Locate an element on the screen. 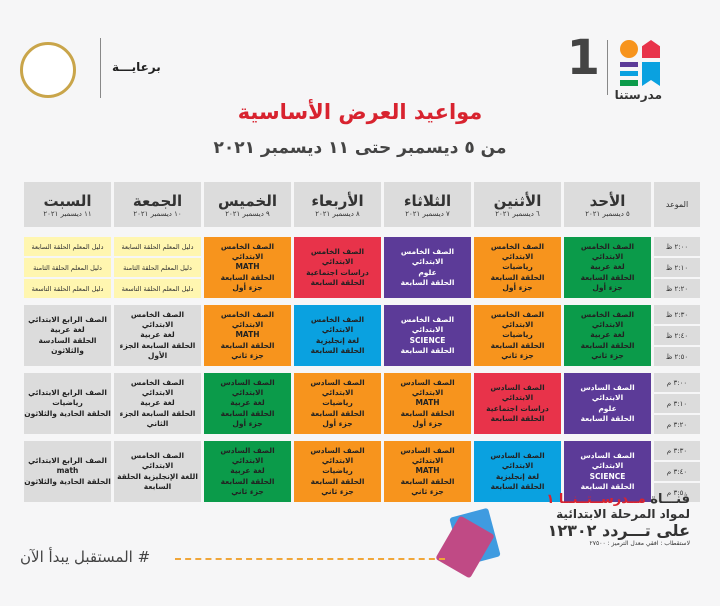 Image resolution: width=720 pixels, height=606 pixels. time-slot: ٢:٤٠ ظ is located at coordinates (677, 335).